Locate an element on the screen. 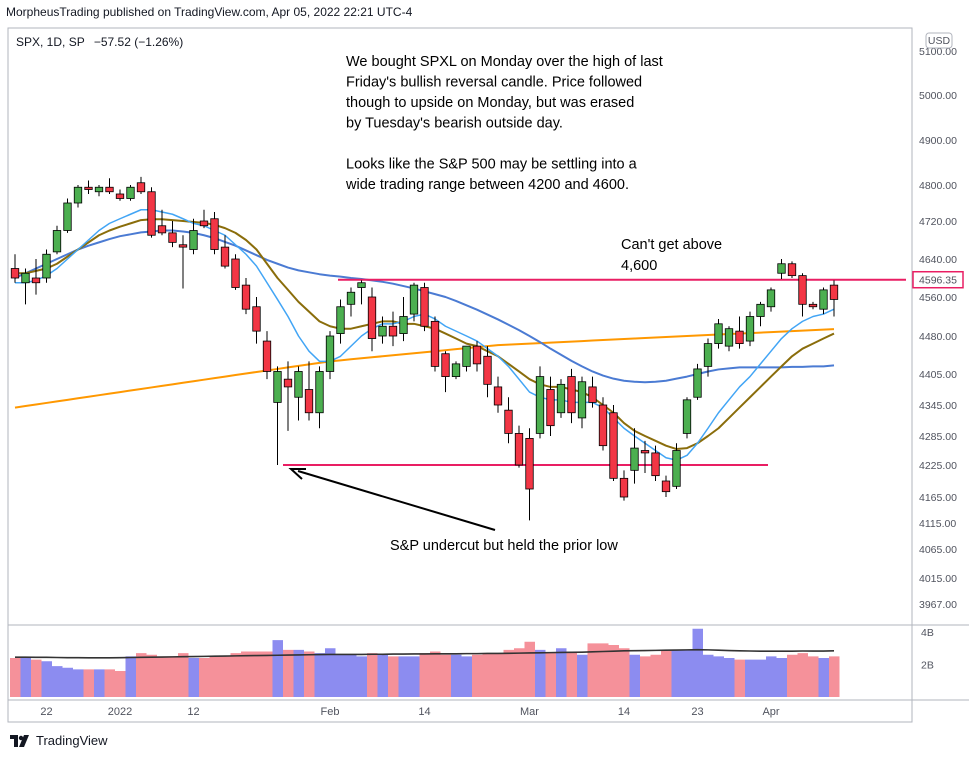 Image resolution: width=978 pixels, height=759 pixels. currency-badge is located at coordinates (939, 40).